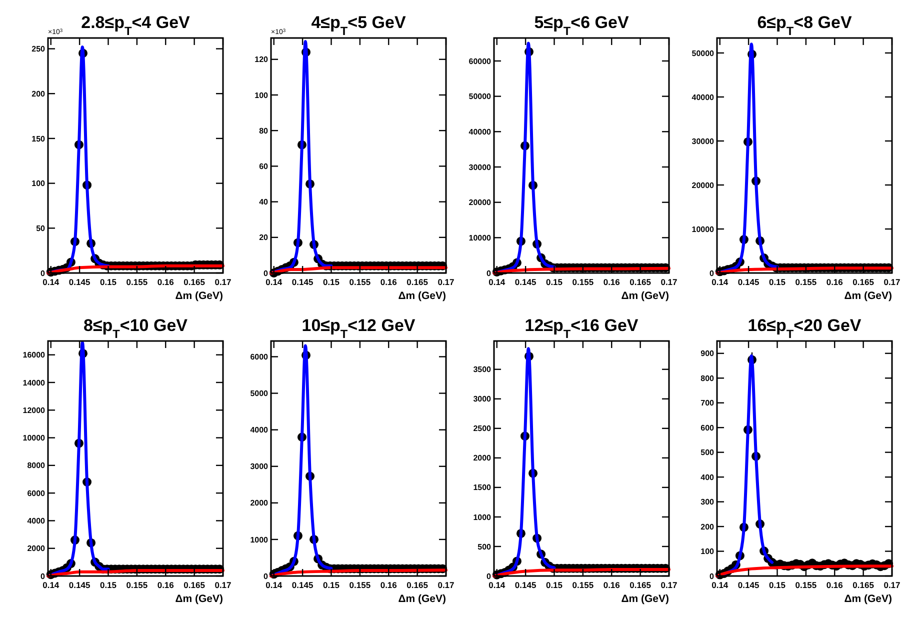 The height and width of the screenshot is (622, 908). I want to click on chart-title: 5≤p$_{T}$<6 GeV, so click(582, 25).